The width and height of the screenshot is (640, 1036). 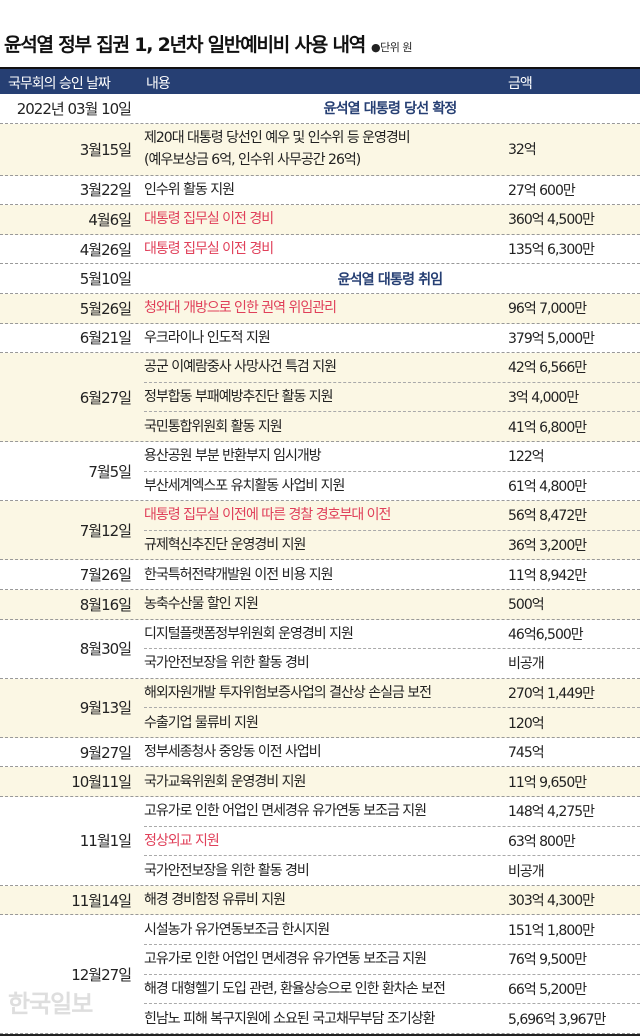 I want to click on item-content-line: 해경 경비함정 유류비 지원, so click(x=215, y=900).